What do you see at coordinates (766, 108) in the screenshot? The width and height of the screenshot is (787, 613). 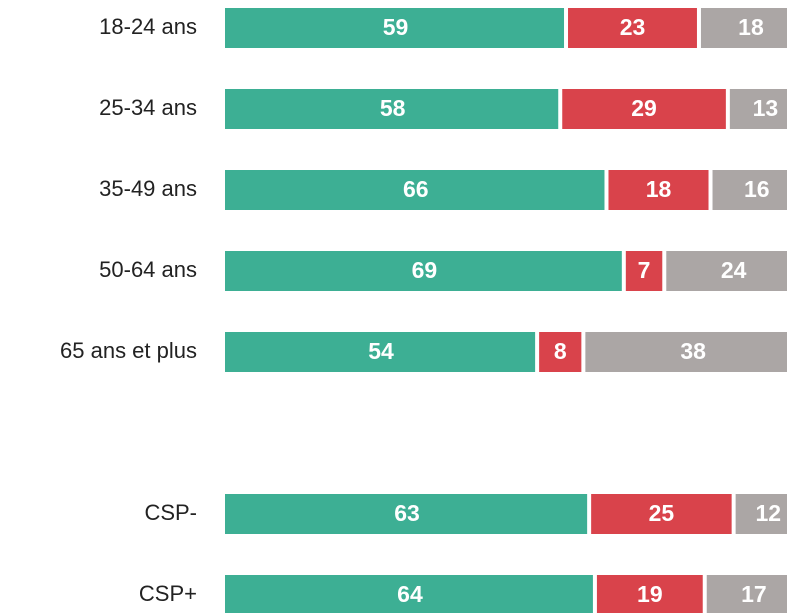 I see `value-label: 13` at bounding box center [766, 108].